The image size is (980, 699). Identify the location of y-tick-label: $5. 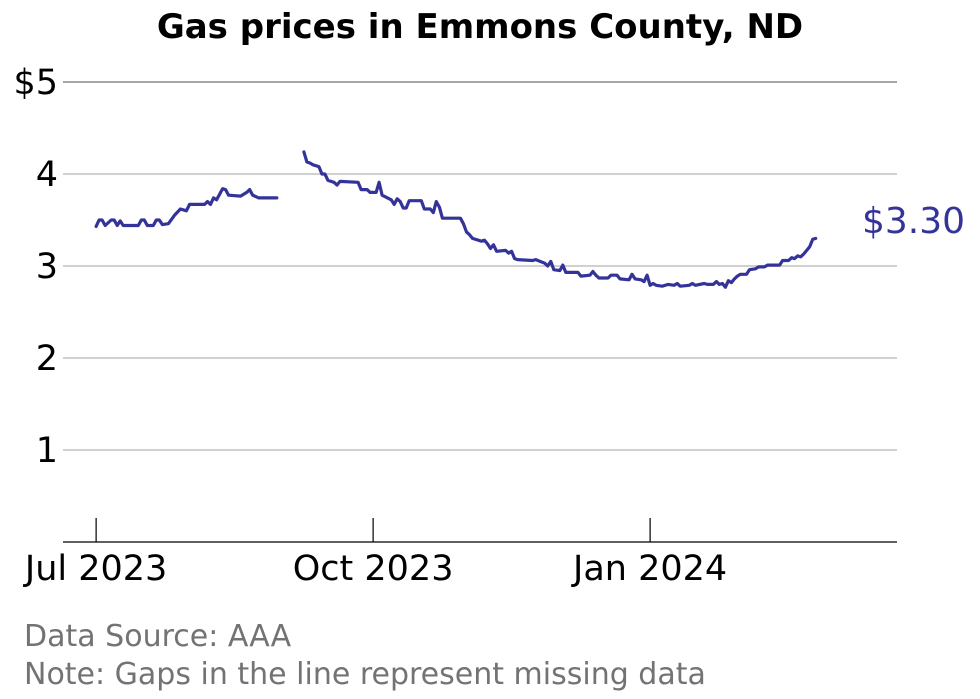
(35, 83).